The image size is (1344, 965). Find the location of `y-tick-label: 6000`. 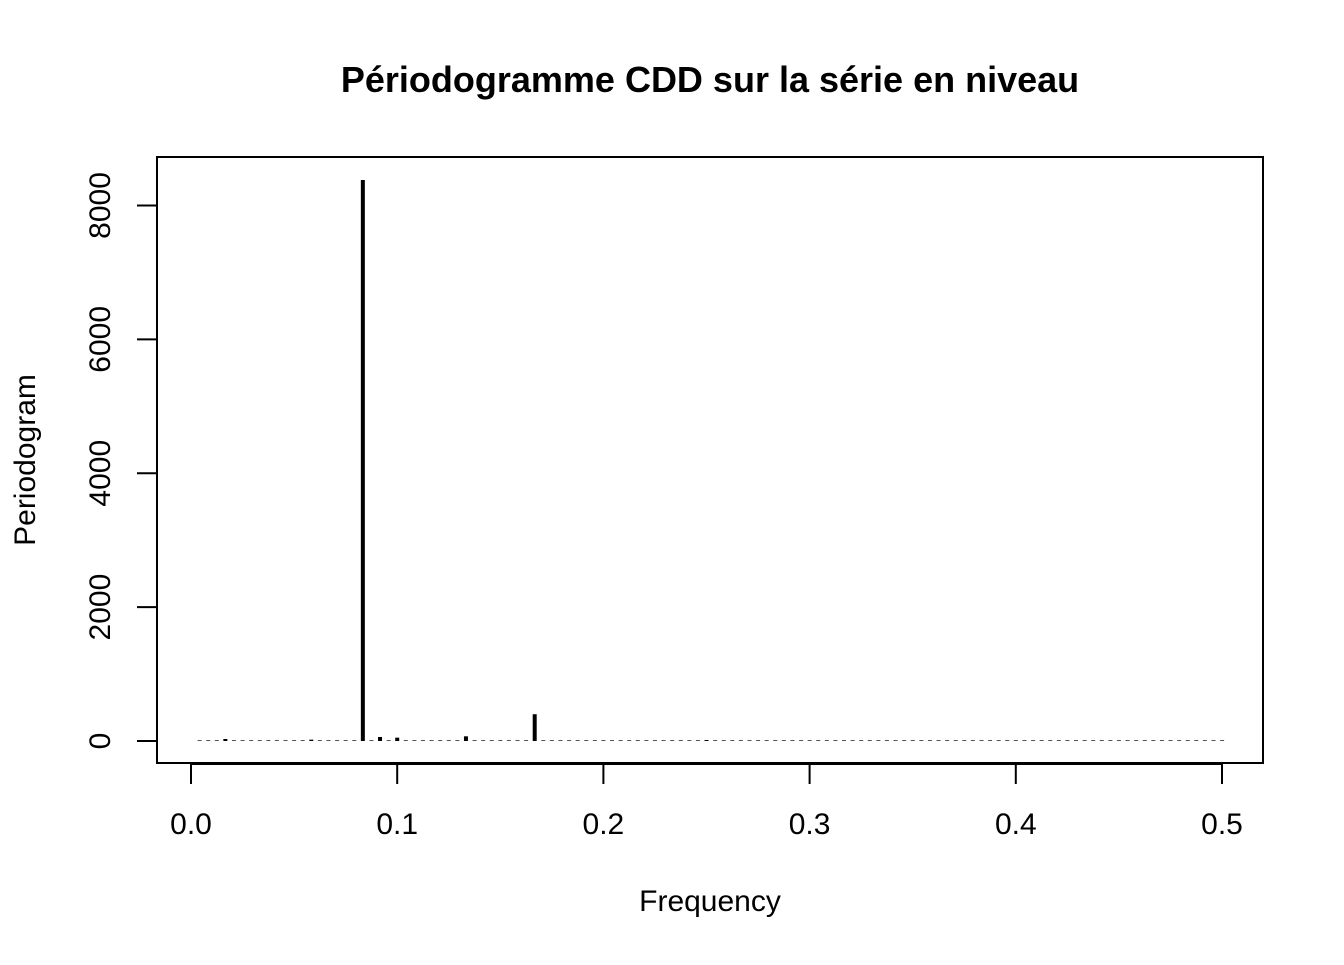

y-tick-label: 6000 is located at coordinates (100, 339).